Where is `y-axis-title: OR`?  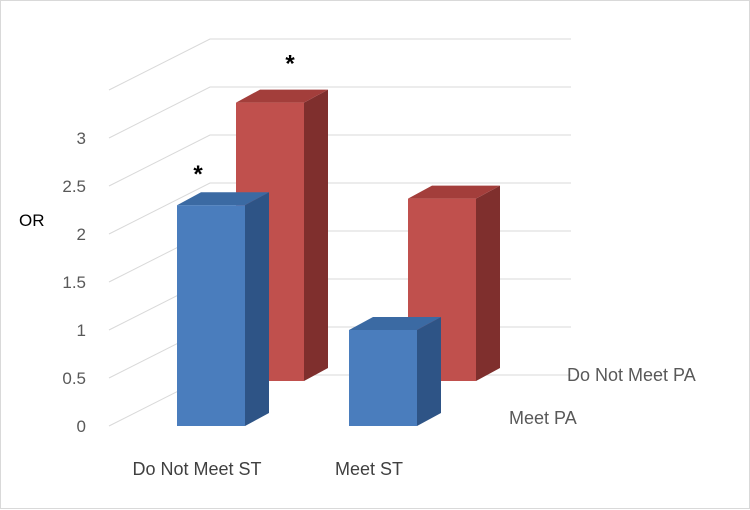
y-axis-title: OR is located at coordinates (32, 220).